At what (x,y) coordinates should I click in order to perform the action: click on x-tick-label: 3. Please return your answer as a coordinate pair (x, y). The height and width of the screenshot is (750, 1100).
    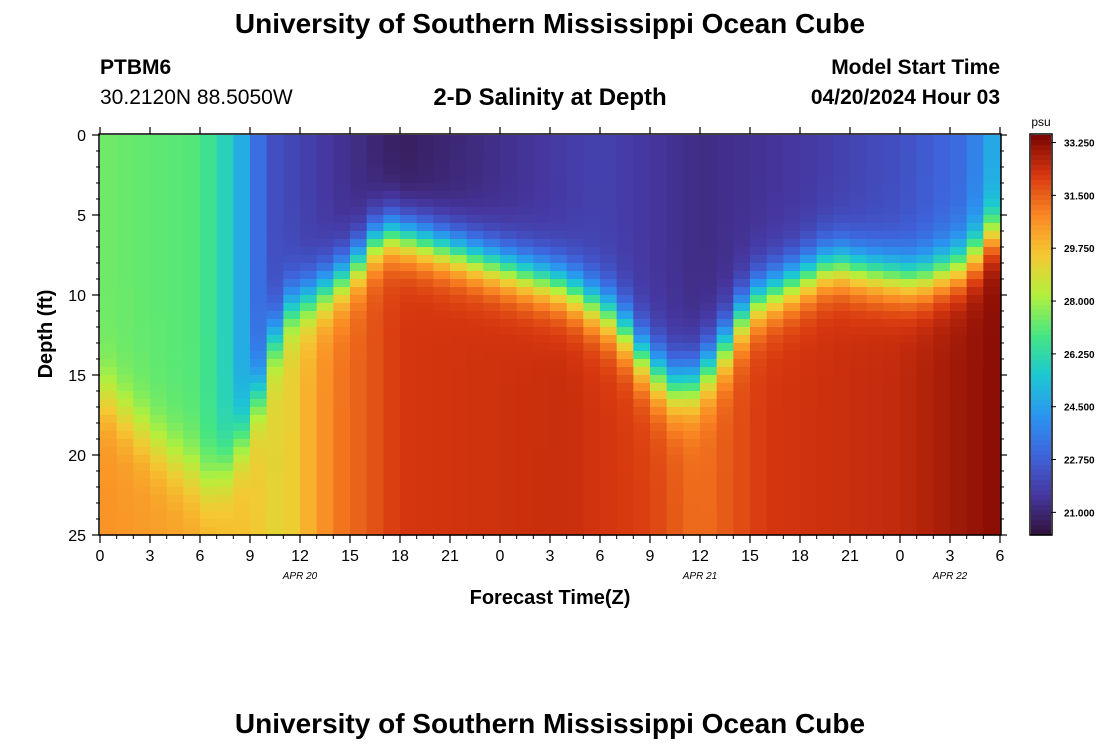
    Looking at the image, I should click on (550, 556).